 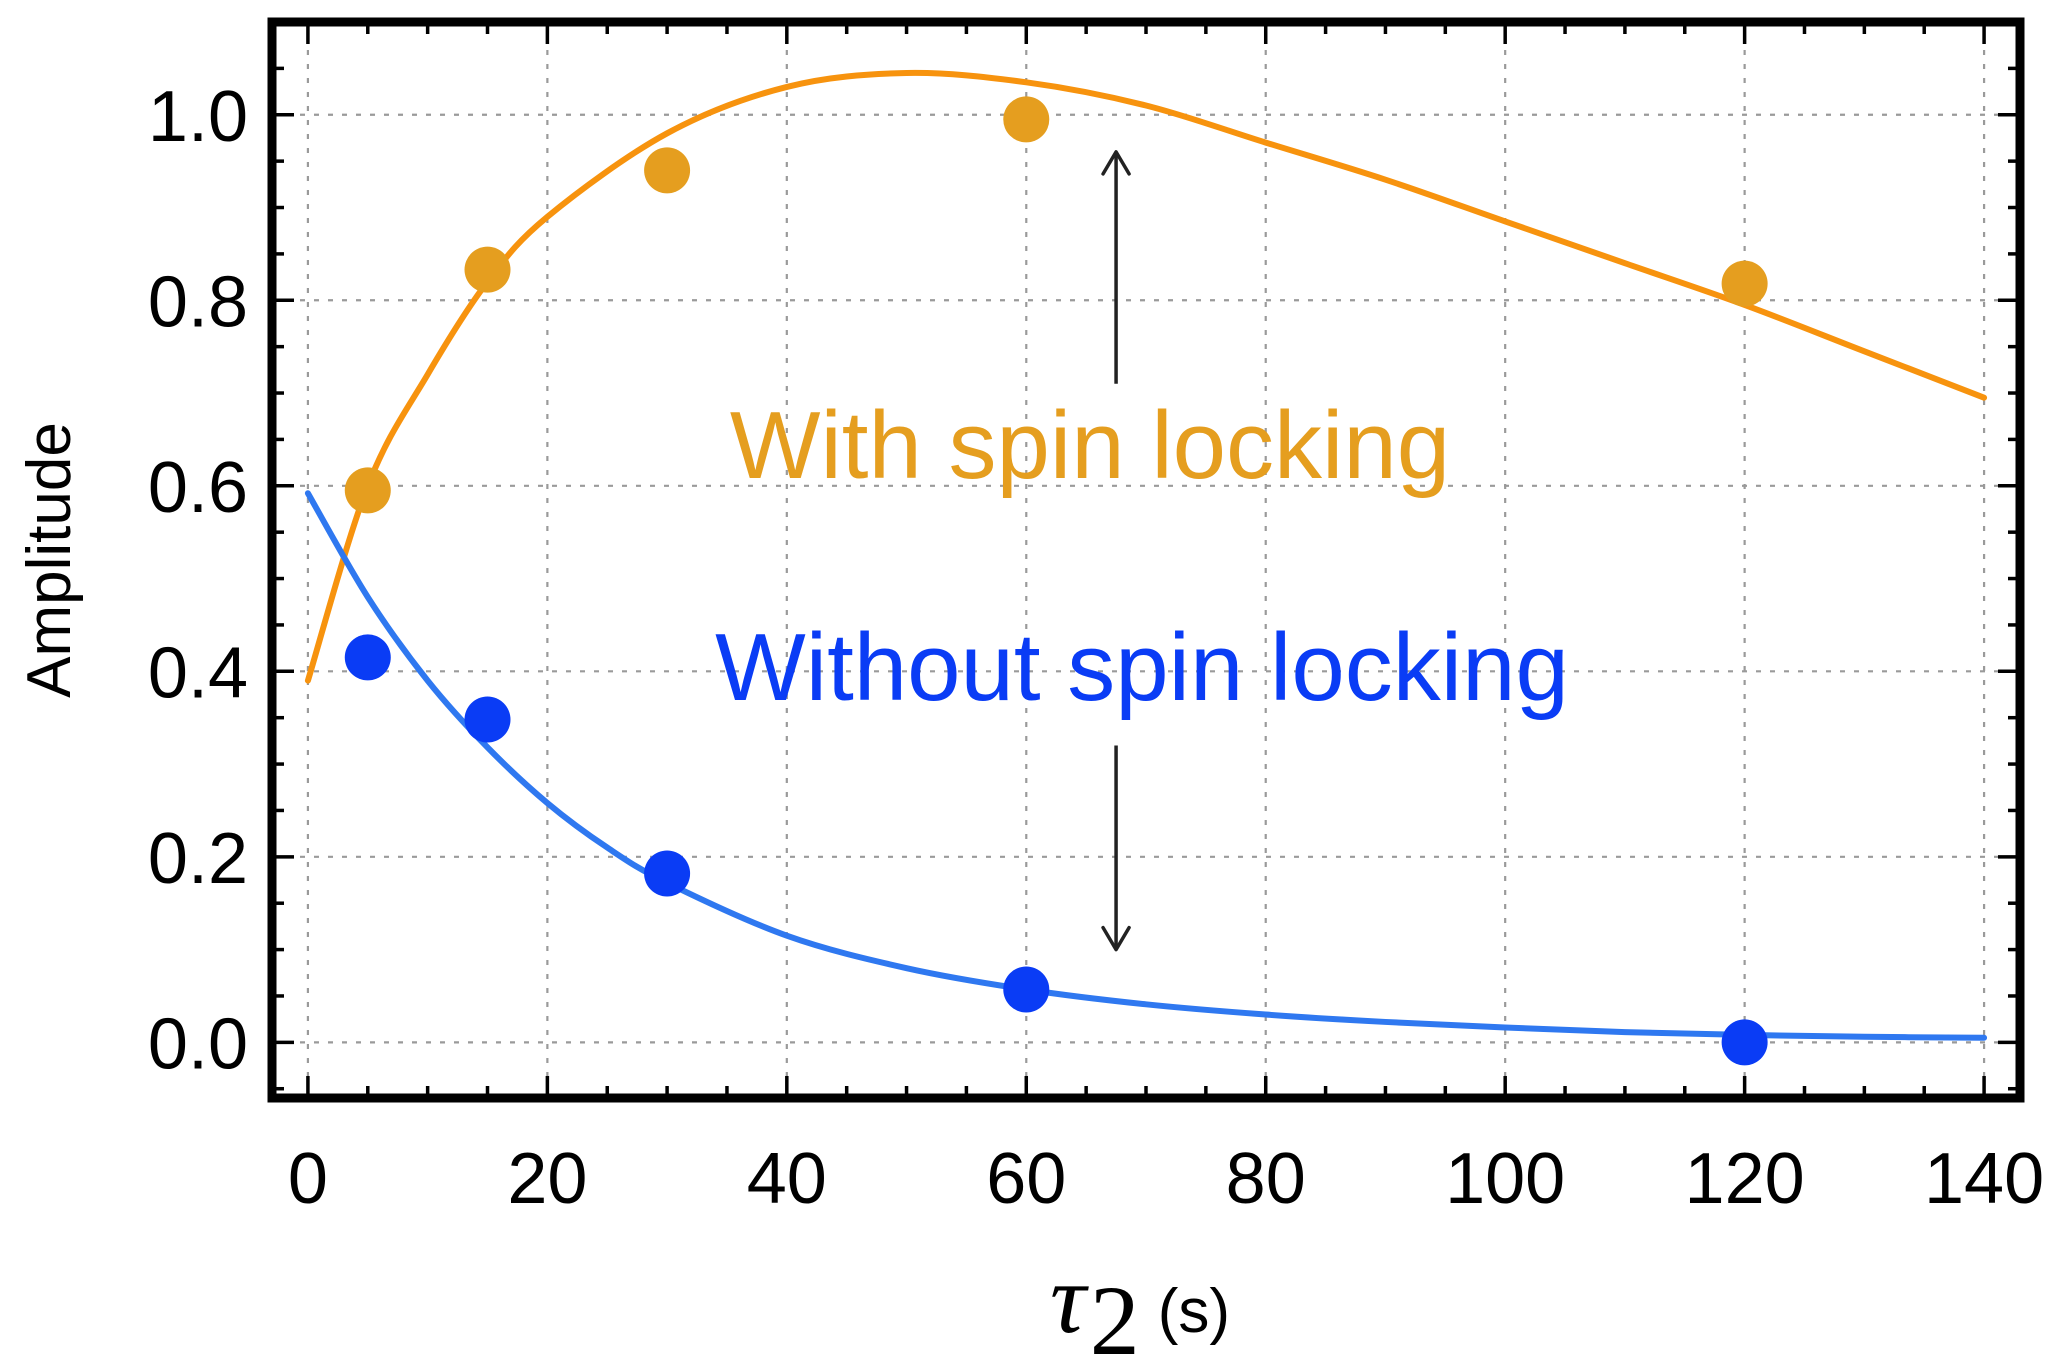 I want to click on x-tick-label: 40, so click(x=787, y=1179).